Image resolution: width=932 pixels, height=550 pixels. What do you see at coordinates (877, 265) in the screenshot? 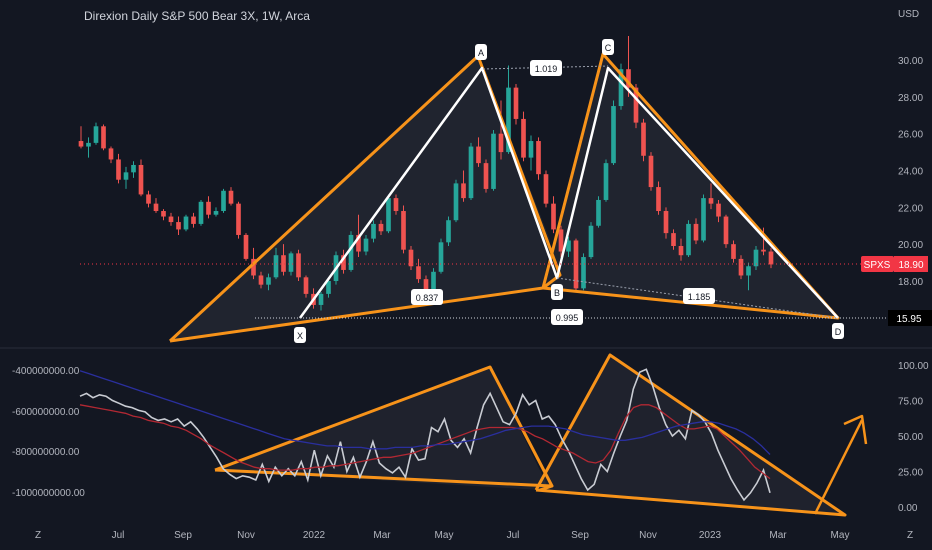
I see `symbol-tag: SPXS` at bounding box center [877, 265].